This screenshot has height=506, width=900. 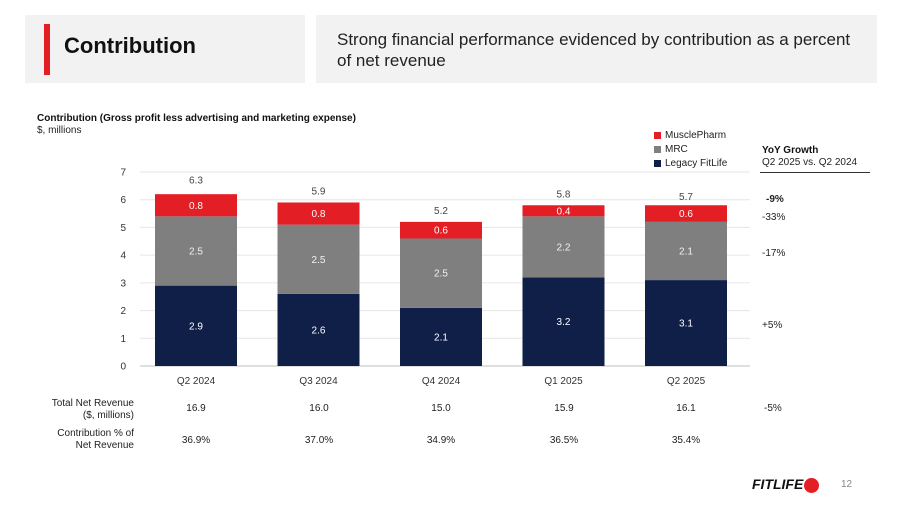 I want to click on total-label: 5.9, so click(x=319, y=191).